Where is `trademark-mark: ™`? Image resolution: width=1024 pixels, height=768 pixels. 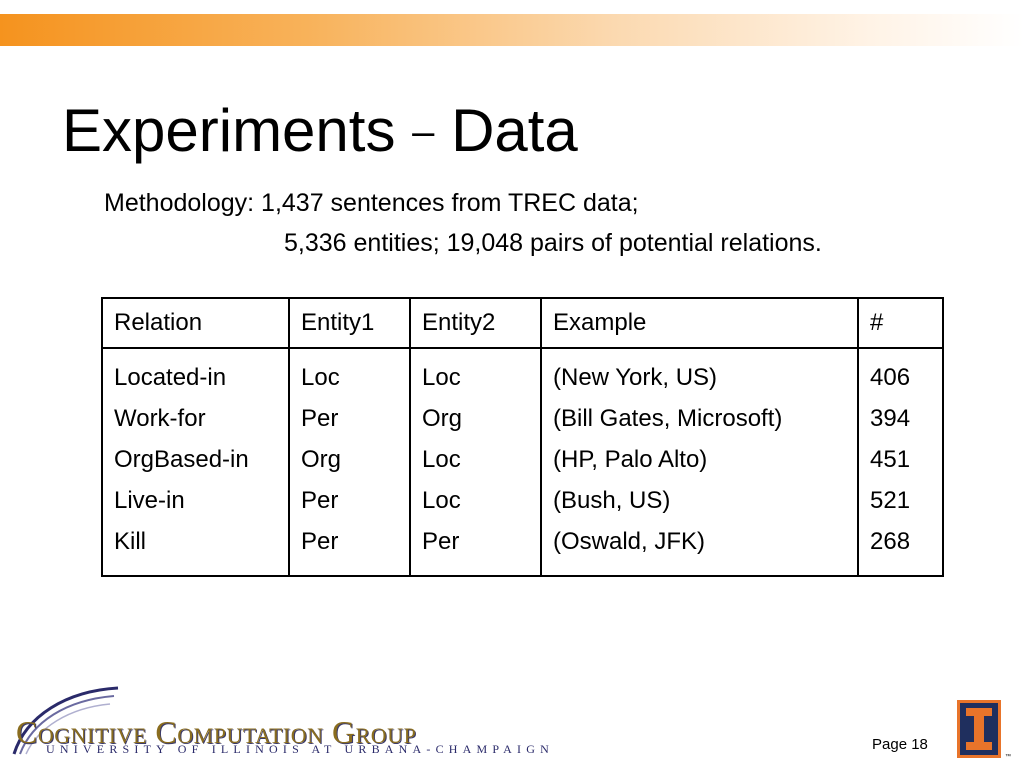 trademark-mark: ™ is located at coordinates (1008, 757).